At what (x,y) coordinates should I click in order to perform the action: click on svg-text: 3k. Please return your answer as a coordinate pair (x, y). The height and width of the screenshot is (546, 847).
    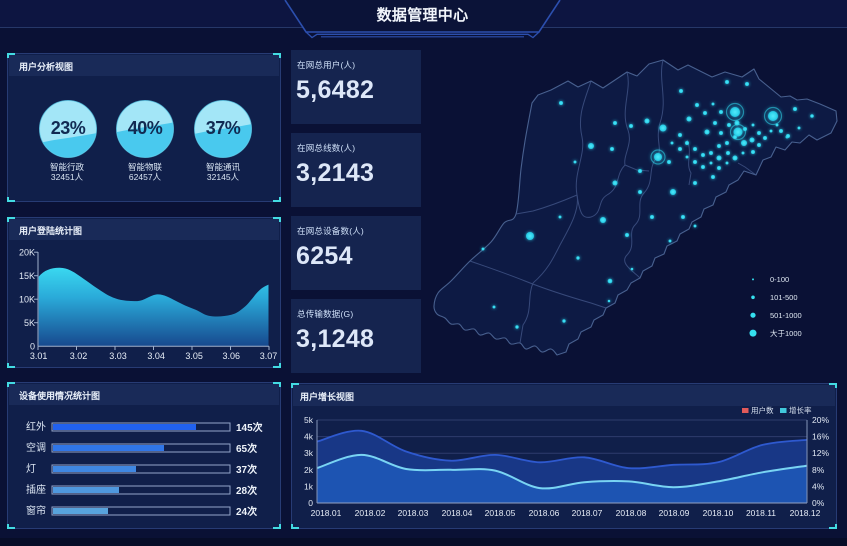
    Looking at the image, I should click on (309, 453).